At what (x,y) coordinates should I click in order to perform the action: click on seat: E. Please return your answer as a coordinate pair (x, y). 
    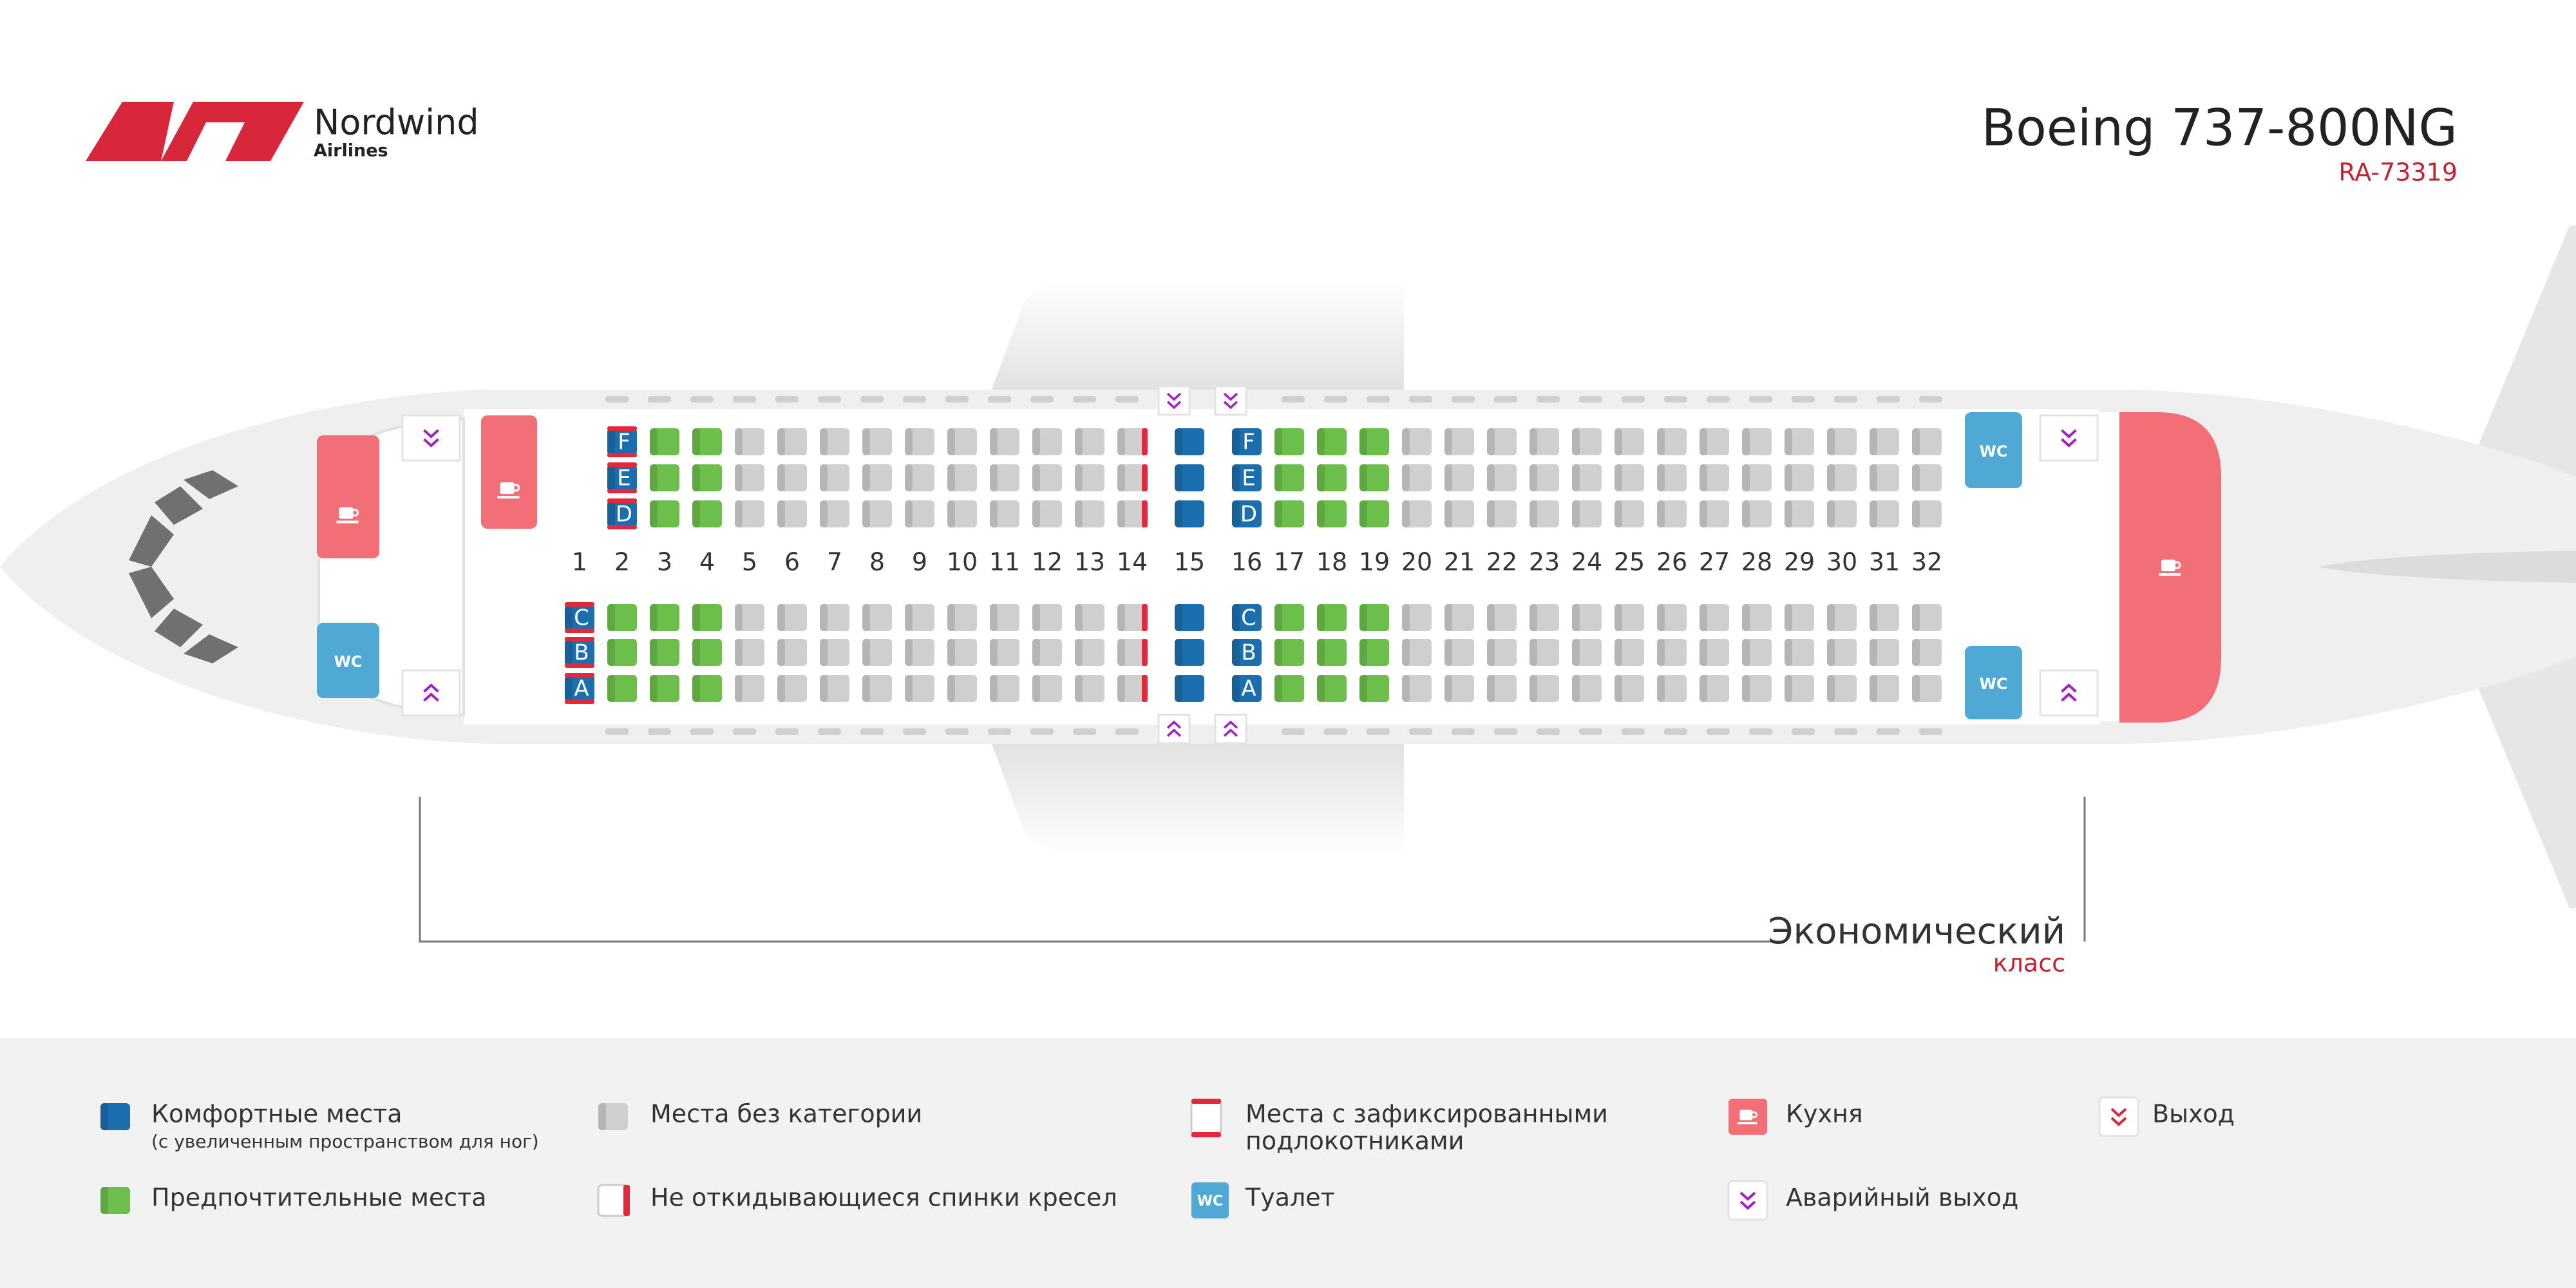
    Looking at the image, I should click on (622, 478).